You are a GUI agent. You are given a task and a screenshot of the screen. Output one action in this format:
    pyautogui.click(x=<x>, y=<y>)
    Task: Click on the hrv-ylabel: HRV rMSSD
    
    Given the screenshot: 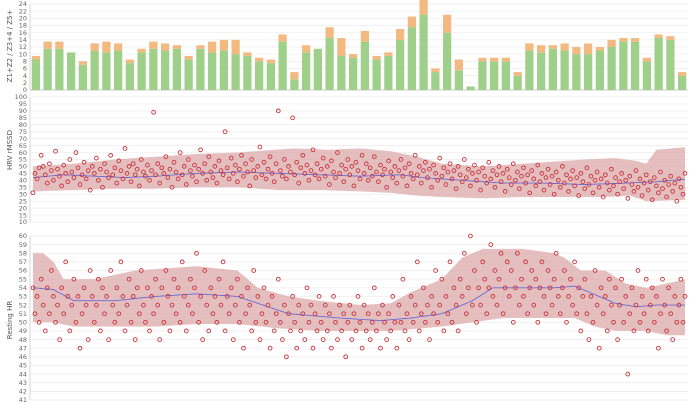 What is the action you would take?
    pyautogui.click(x=10, y=150)
    